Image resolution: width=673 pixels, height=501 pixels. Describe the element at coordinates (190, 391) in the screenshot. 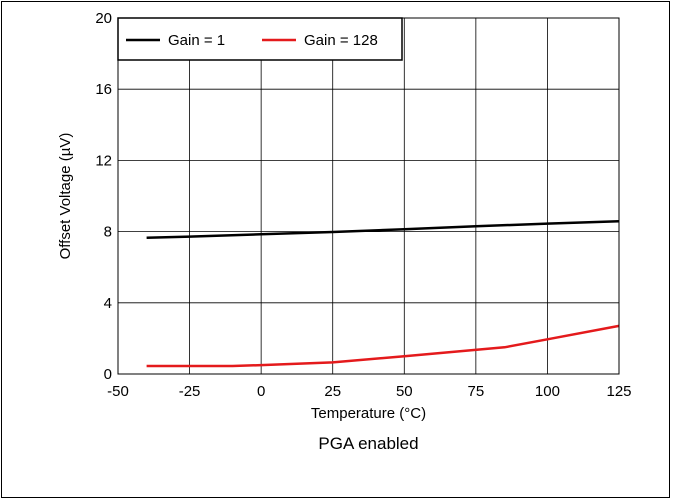

I see `x-tick-label: -25` at that location.